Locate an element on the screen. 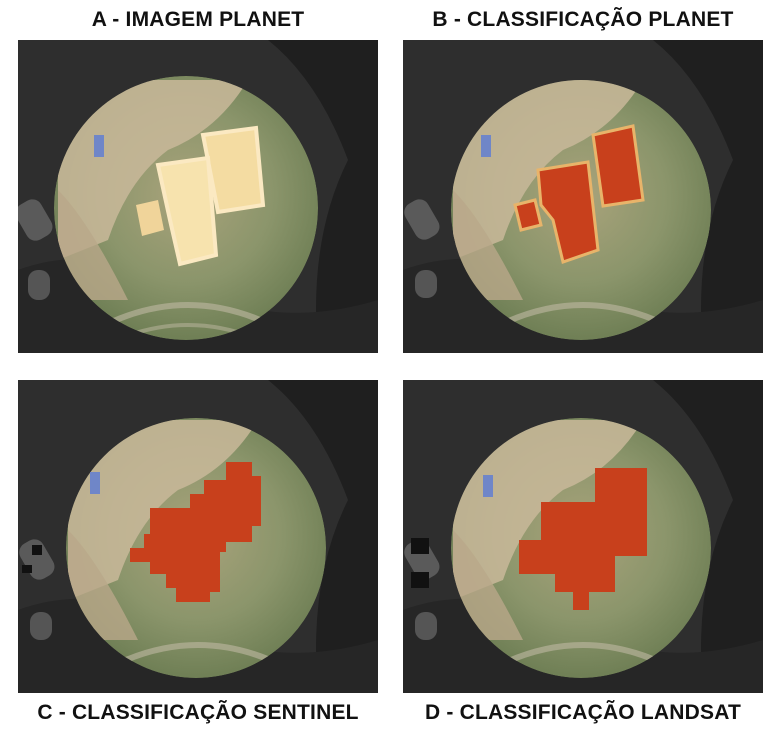 The image size is (781, 731). panel-b-title: B - CLASSIFICAÇÃO PLANET is located at coordinates (583, 20).